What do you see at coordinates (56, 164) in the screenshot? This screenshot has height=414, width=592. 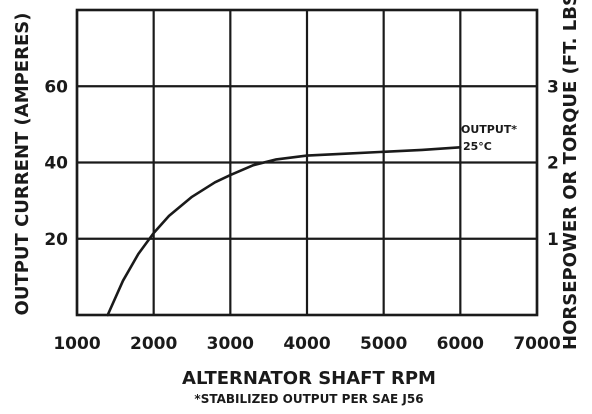 I see `y-left-tick-label: 40` at bounding box center [56, 164].